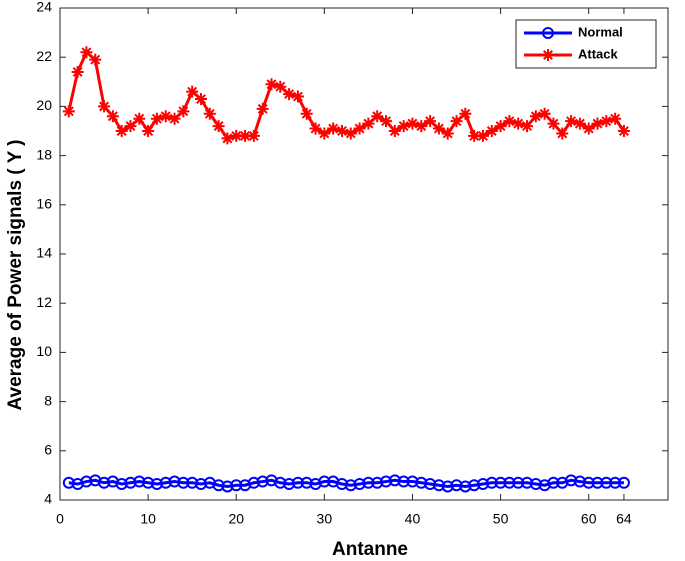  I want to click on y-tick-label: 16, so click(44, 204).